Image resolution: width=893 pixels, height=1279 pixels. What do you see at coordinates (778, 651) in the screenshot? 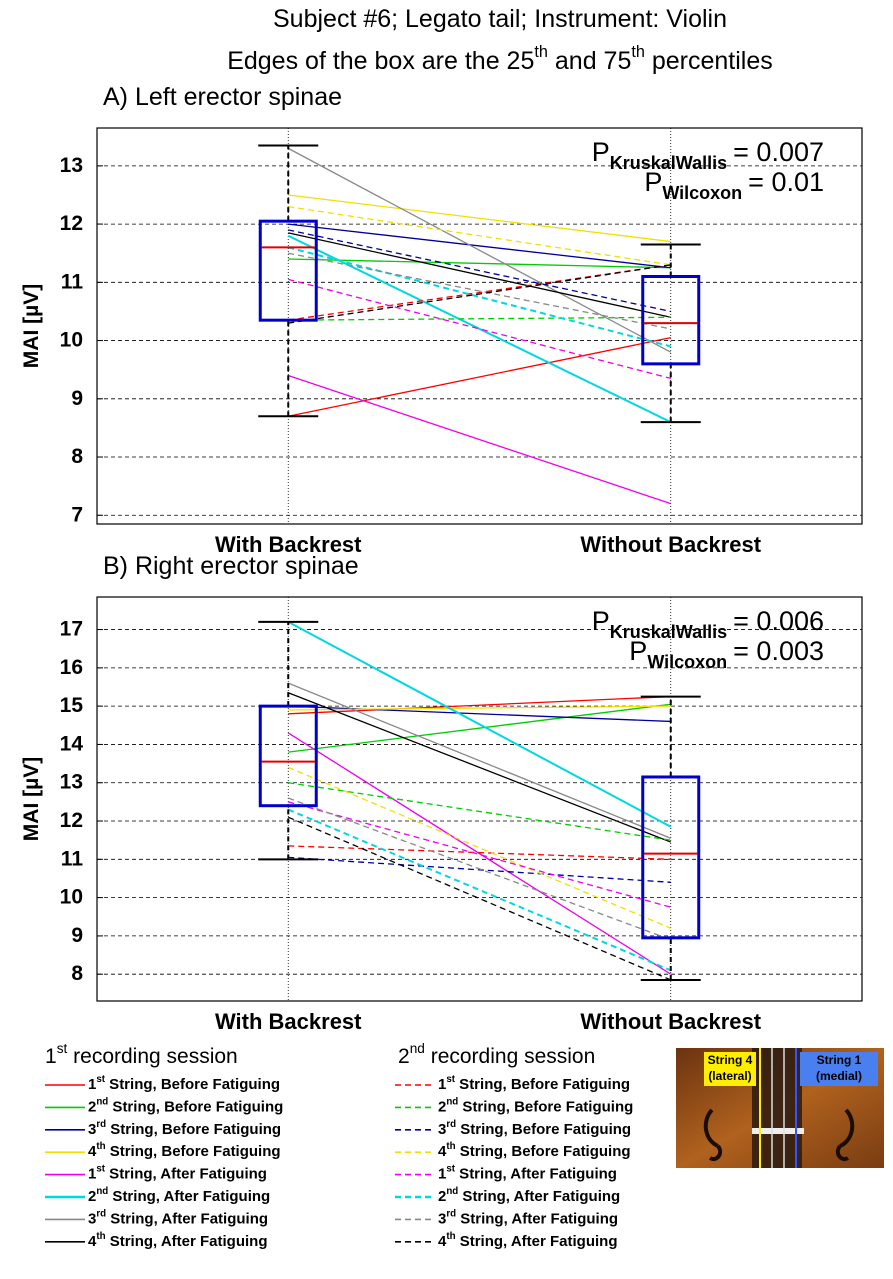
I see `p-value-text: = 0.003` at bounding box center [778, 651].